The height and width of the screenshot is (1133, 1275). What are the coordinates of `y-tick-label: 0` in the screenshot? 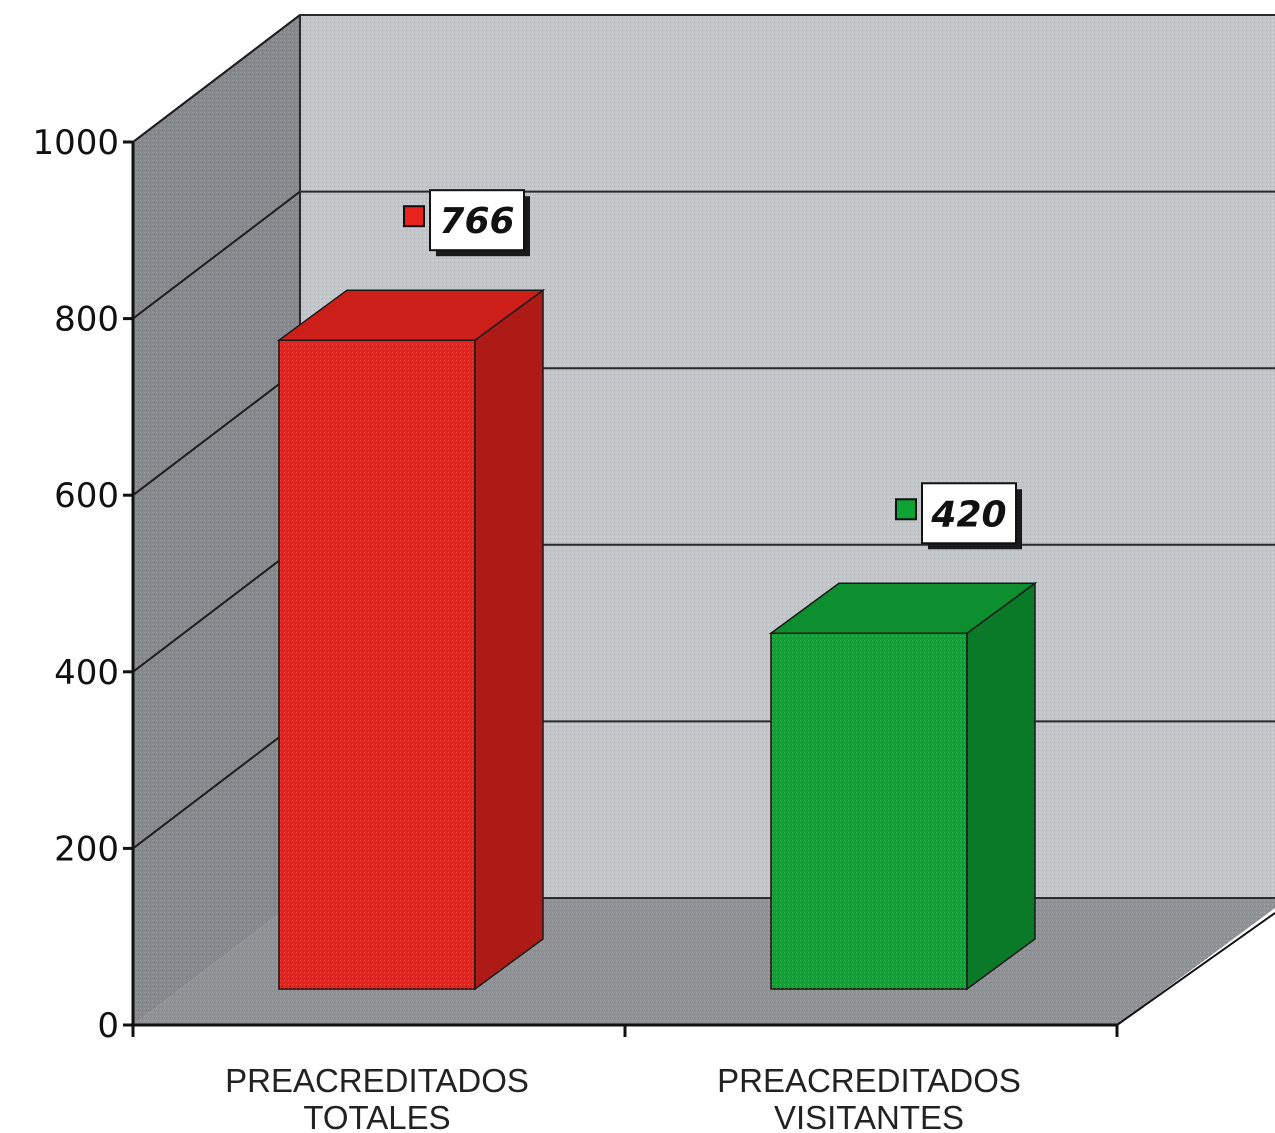 It's located at (108, 1026).